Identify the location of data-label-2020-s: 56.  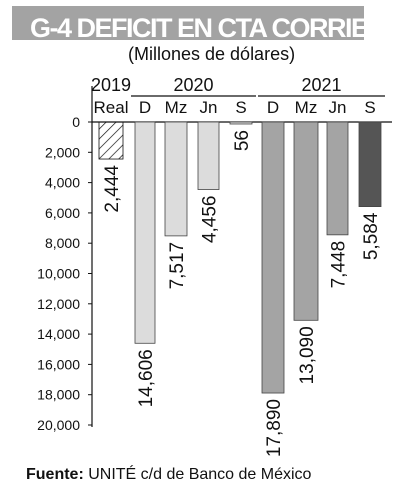
(242, 140).